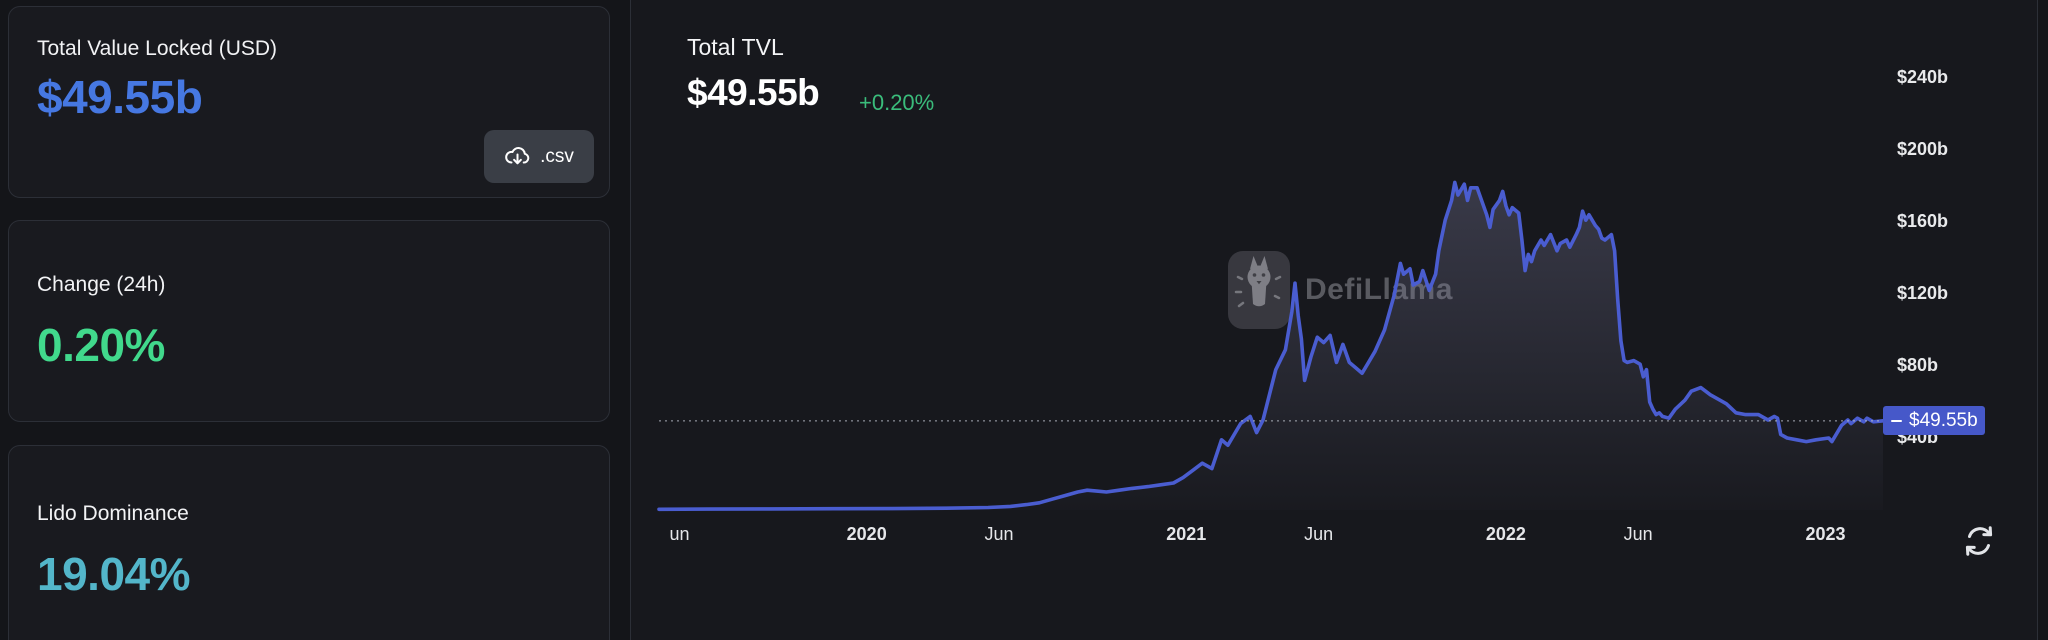 This screenshot has height=640, width=2048. What do you see at coordinates (1923, 149) in the screenshot?
I see `y-axis-label: $200b` at bounding box center [1923, 149].